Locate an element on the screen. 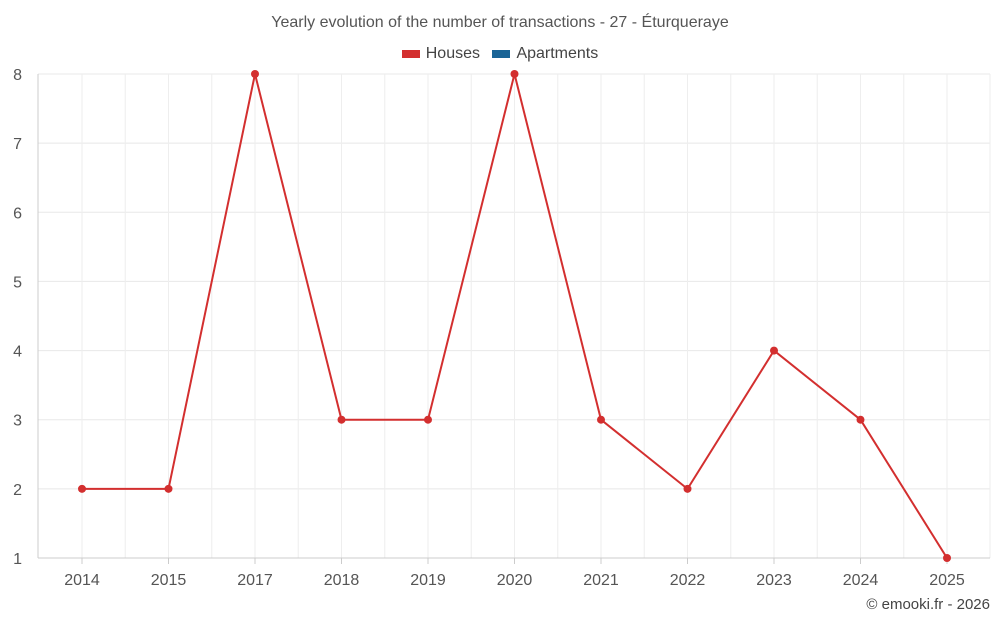 The width and height of the screenshot is (1000, 625). x-tick-label: 2014 is located at coordinates (82, 580).